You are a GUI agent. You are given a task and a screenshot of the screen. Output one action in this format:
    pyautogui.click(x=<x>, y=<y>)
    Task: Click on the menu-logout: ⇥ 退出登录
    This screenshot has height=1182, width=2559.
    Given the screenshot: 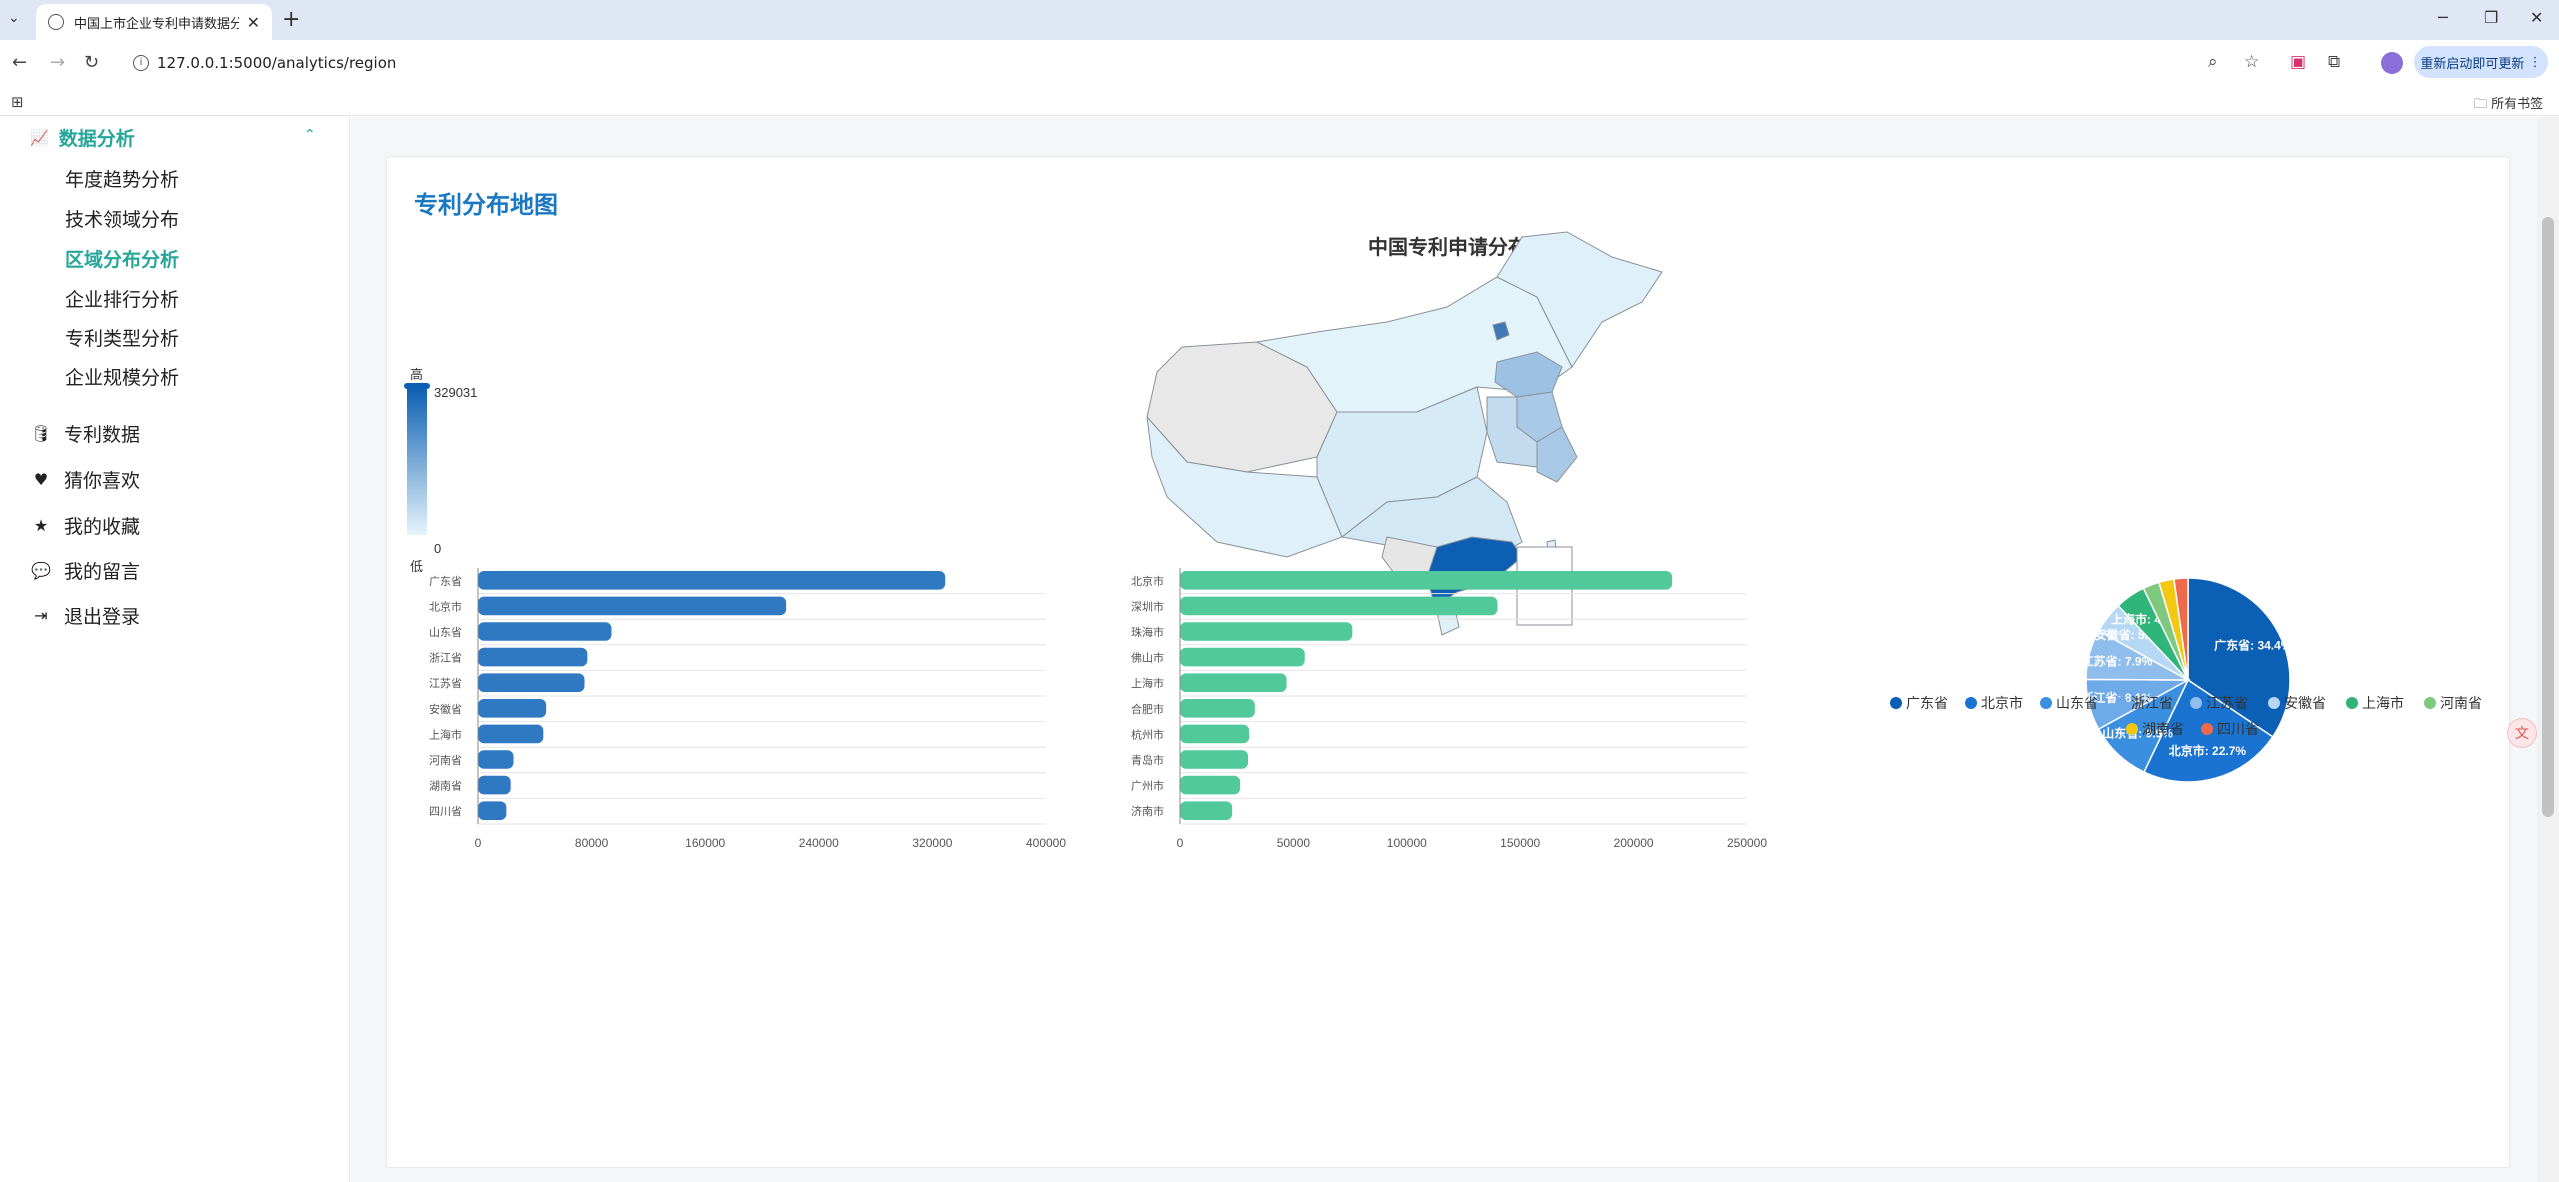 What is the action you would take?
    pyautogui.click(x=85, y=615)
    